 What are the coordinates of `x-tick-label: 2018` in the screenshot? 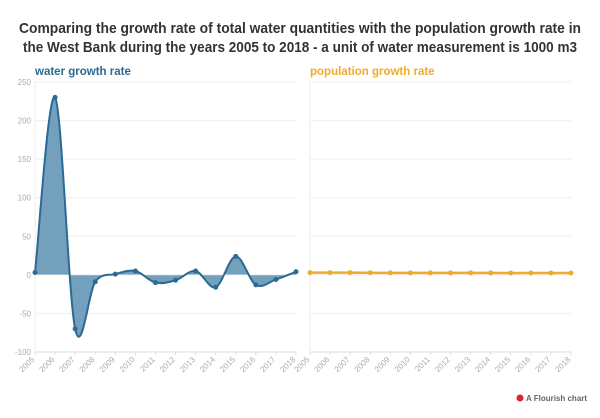 It's located at (562, 364).